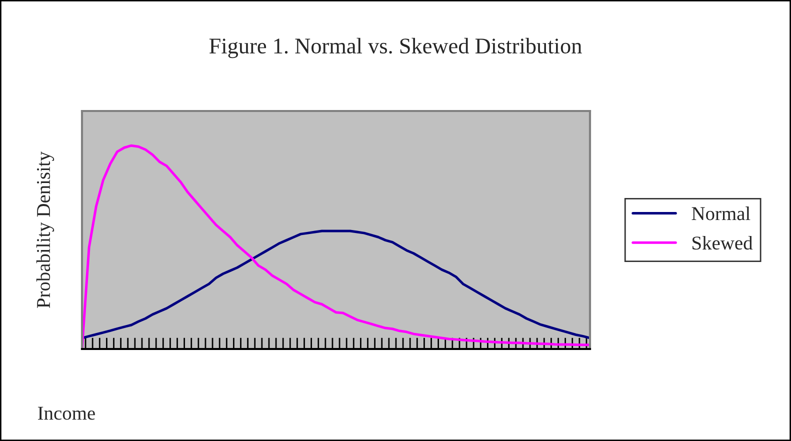 Image resolution: width=791 pixels, height=441 pixels. What do you see at coordinates (66, 413) in the screenshot?
I see `x-axis-title: Income` at bounding box center [66, 413].